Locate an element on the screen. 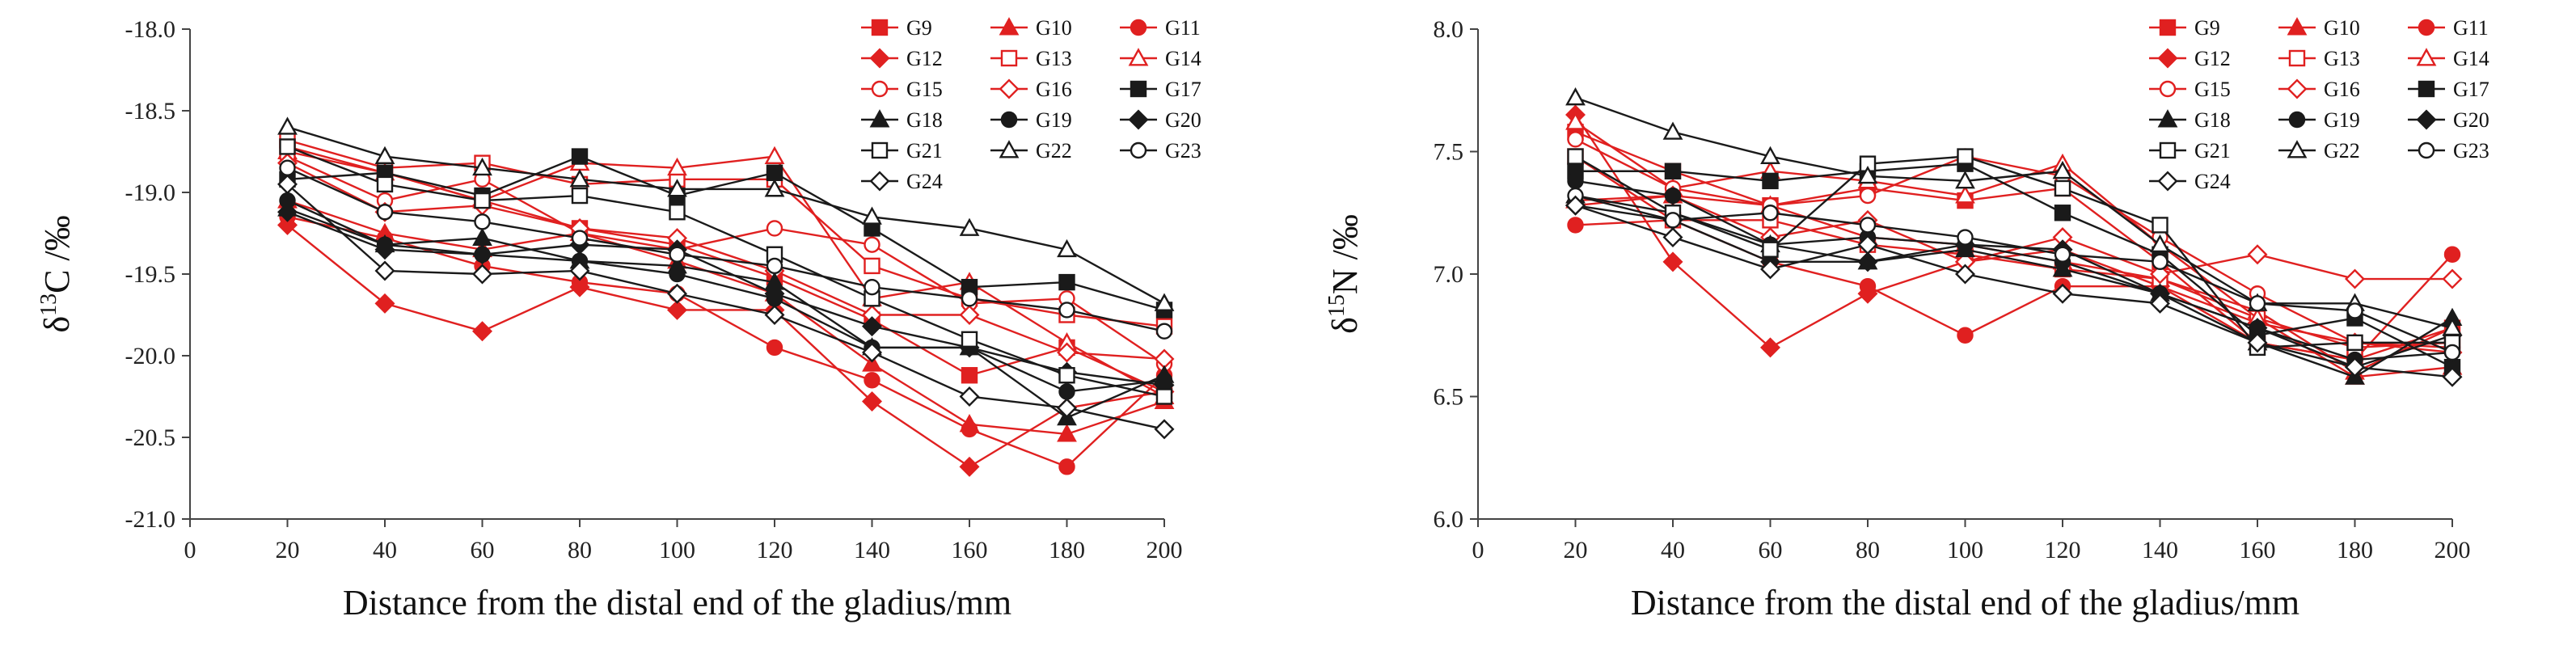 This screenshot has height=671, width=2576. legend-item: G17 is located at coordinates (2448, 89).